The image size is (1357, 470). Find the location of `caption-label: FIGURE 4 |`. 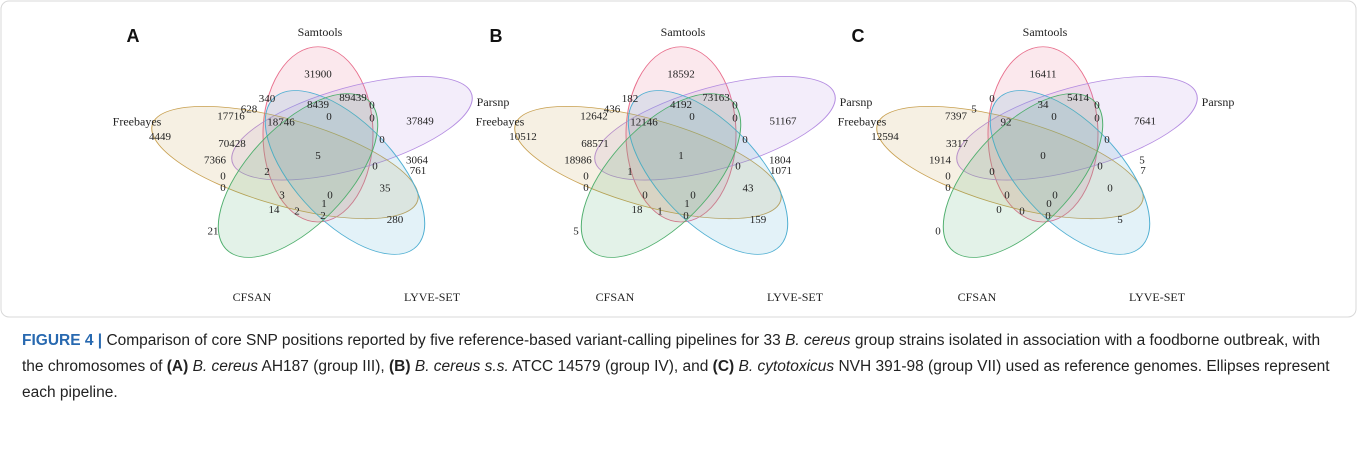

caption-label: FIGURE 4 | is located at coordinates (62, 340).